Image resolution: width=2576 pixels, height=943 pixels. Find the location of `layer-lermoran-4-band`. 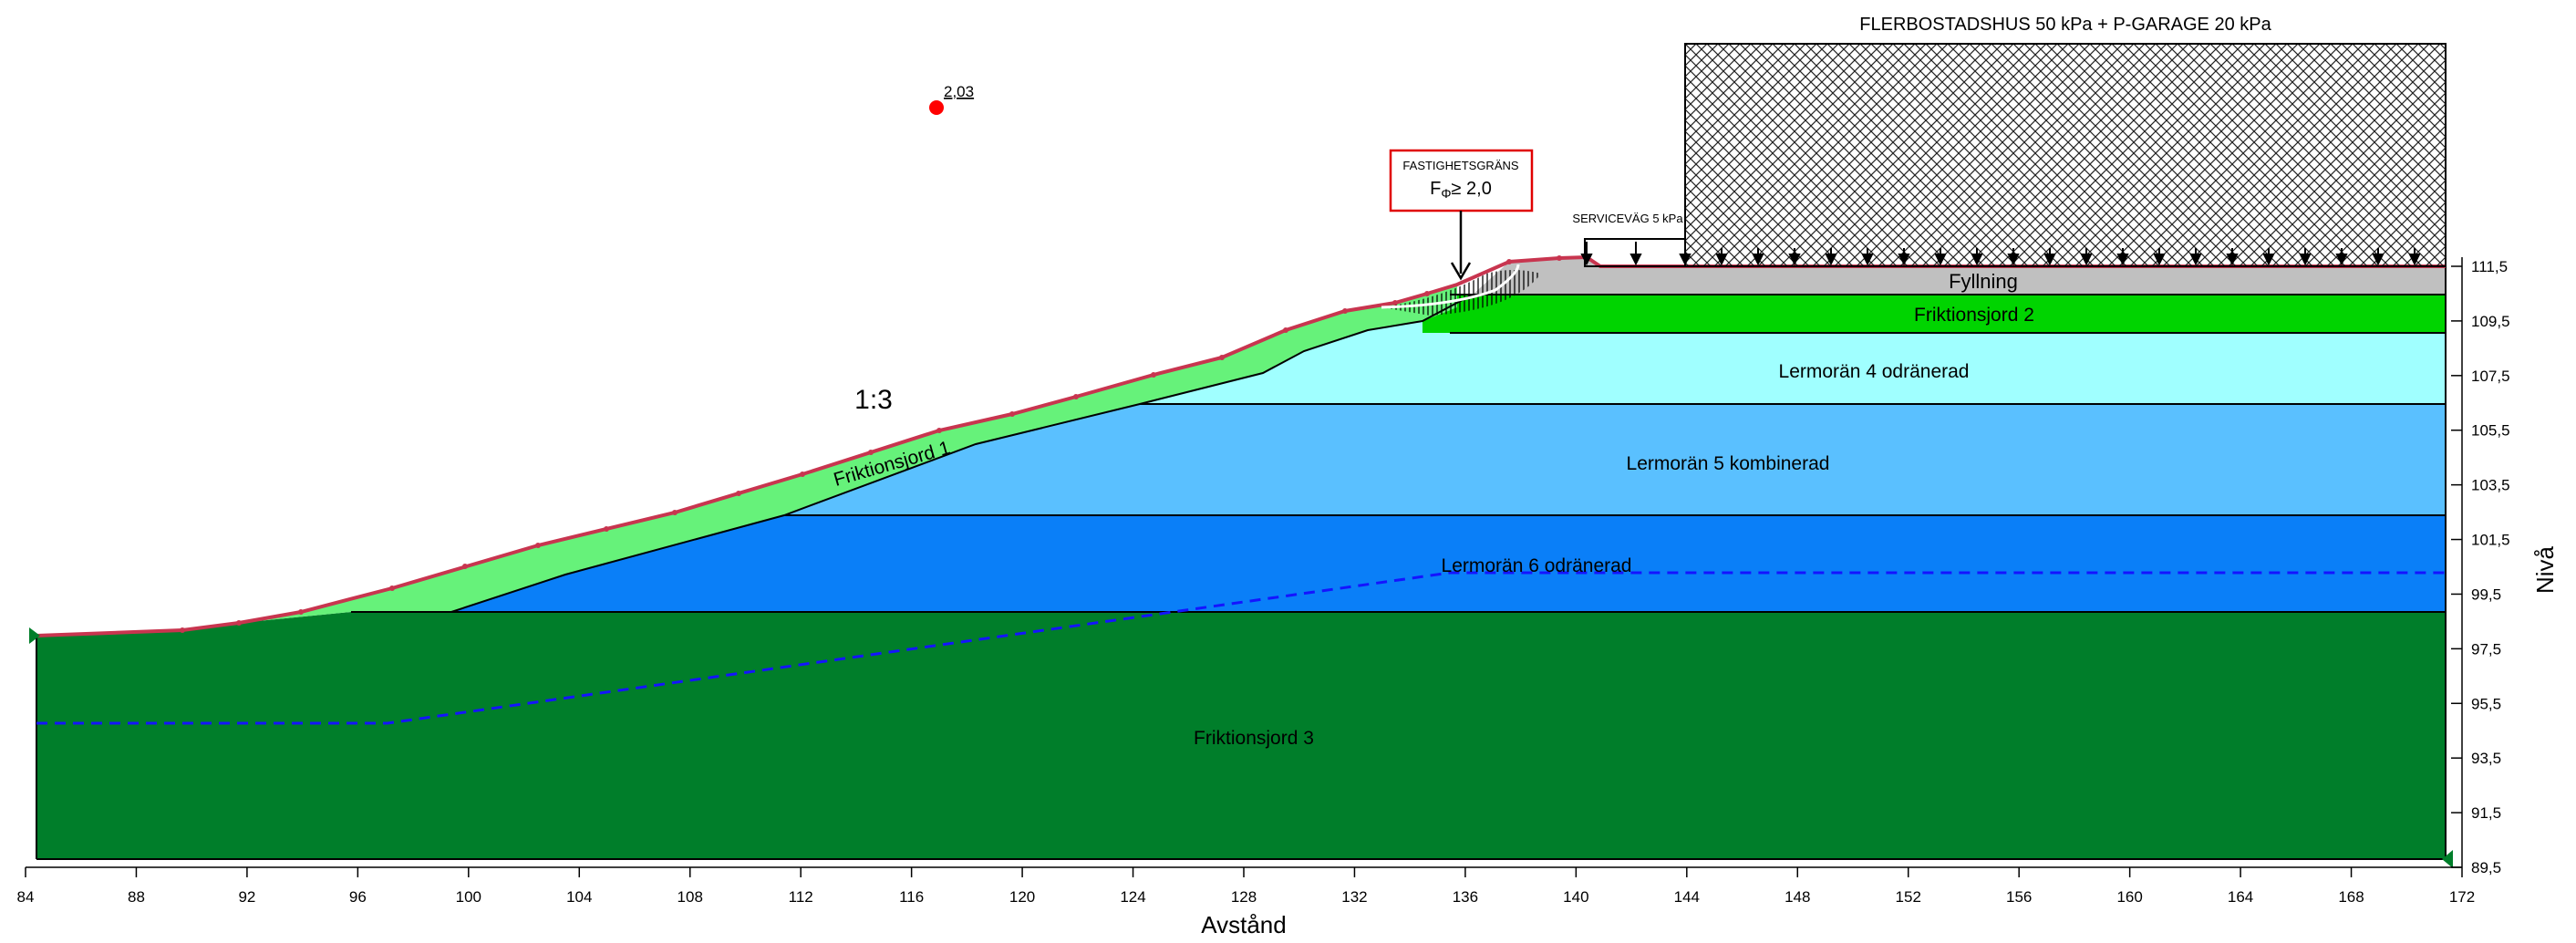

layer-lermoran-4-band is located at coordinates (1934, 368).